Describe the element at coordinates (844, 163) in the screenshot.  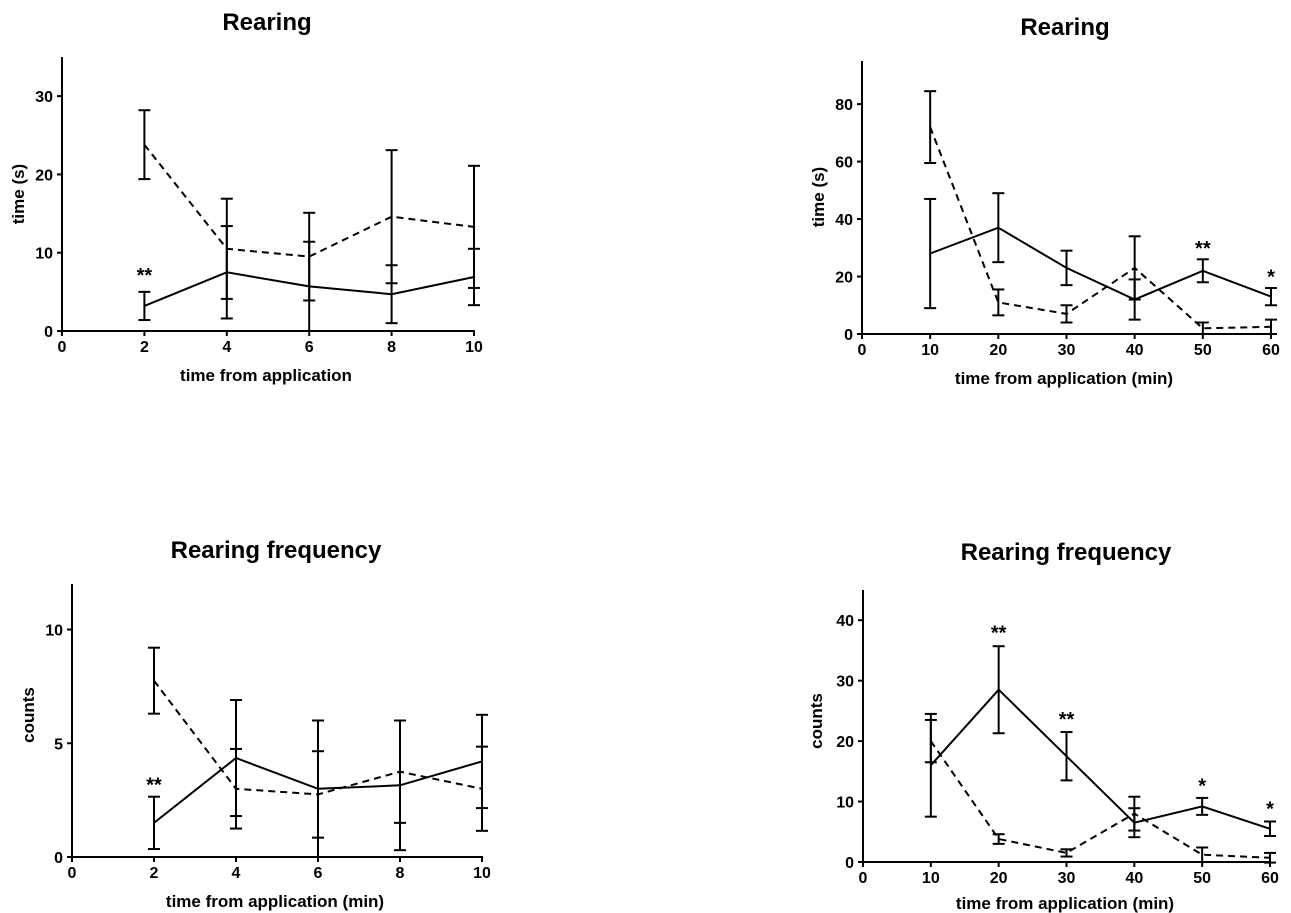
I see `y-tick-label: 60` at that location.